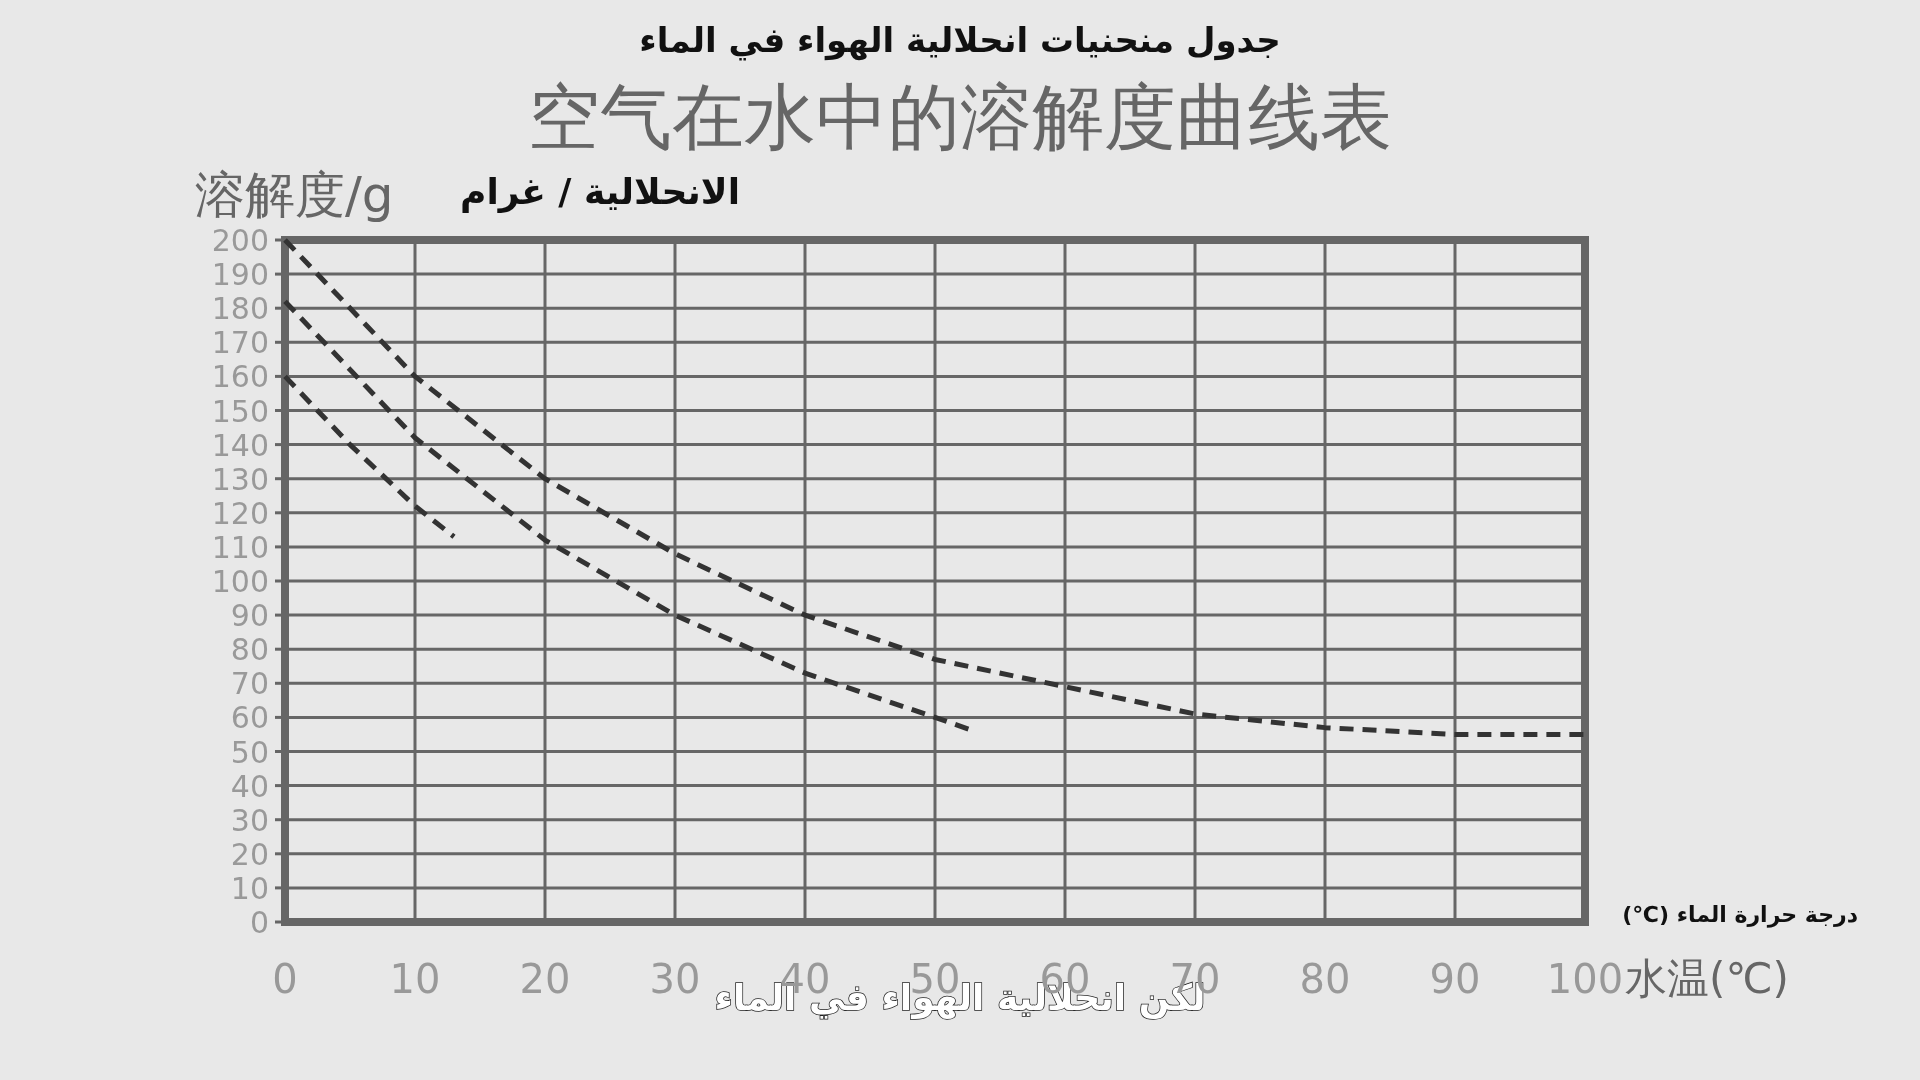  I want to click on chart-subtitle: 空气在水中的溶解度曲线表, so click(960, 117).